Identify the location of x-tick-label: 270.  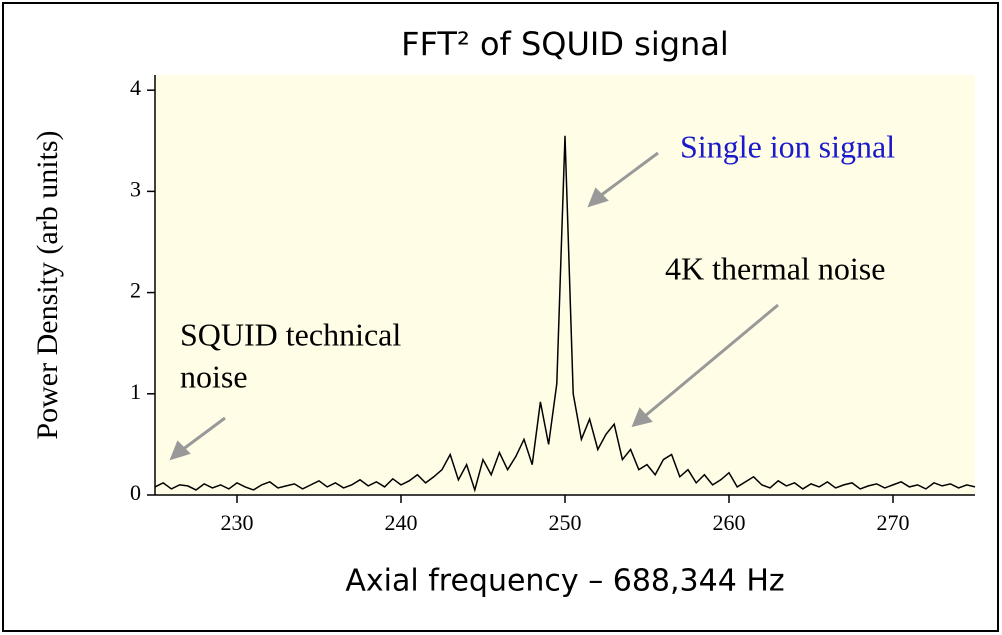
(893, 522).